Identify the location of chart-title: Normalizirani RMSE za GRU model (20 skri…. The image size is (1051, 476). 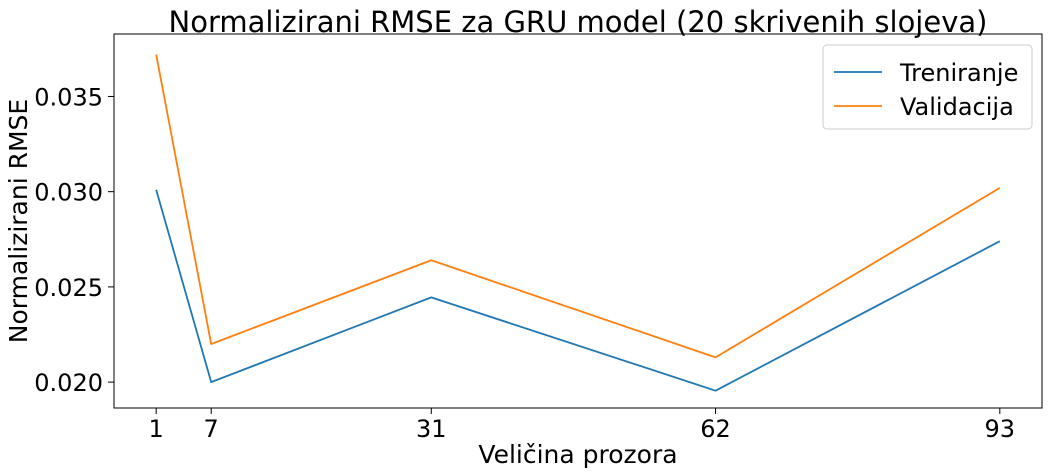
(578, 22).